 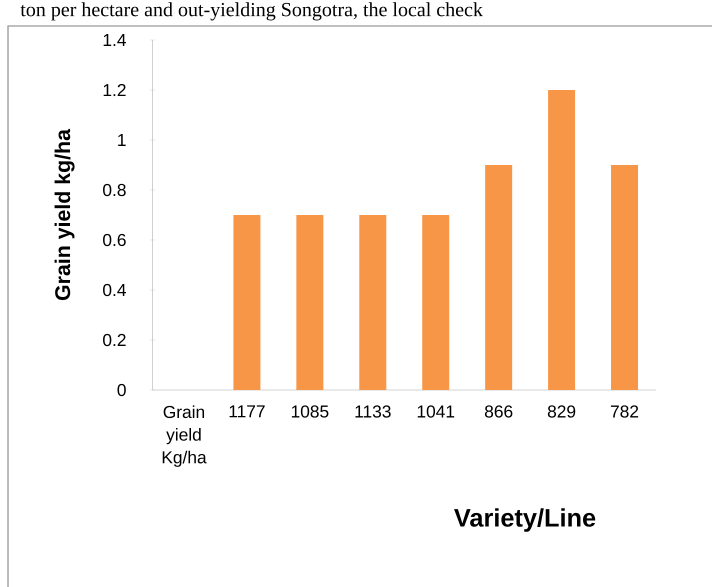 I want to click on y-tick-label: 0, so click(x=122, y=390).